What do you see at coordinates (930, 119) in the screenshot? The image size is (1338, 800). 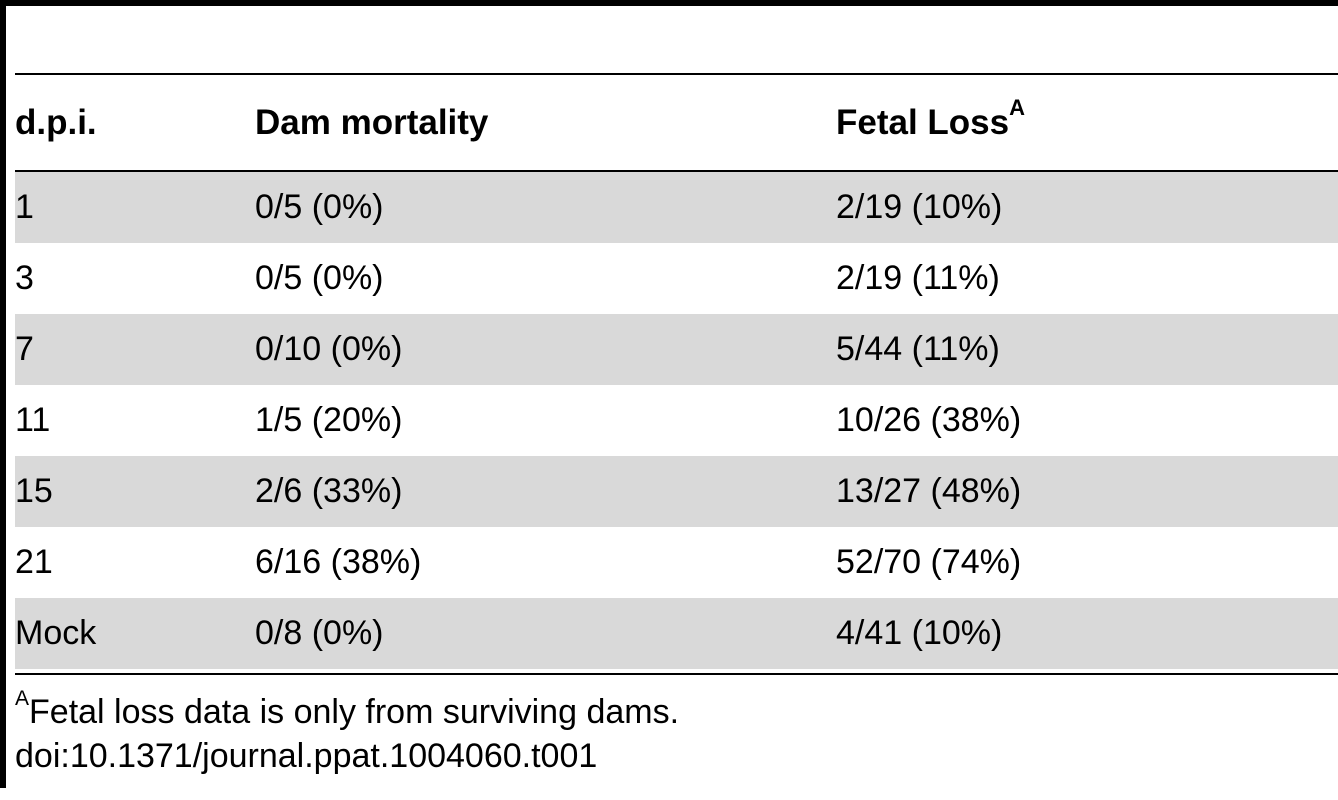 I see `header-fetal-loss: Fetal LossA` at bounding box center [930, 119].